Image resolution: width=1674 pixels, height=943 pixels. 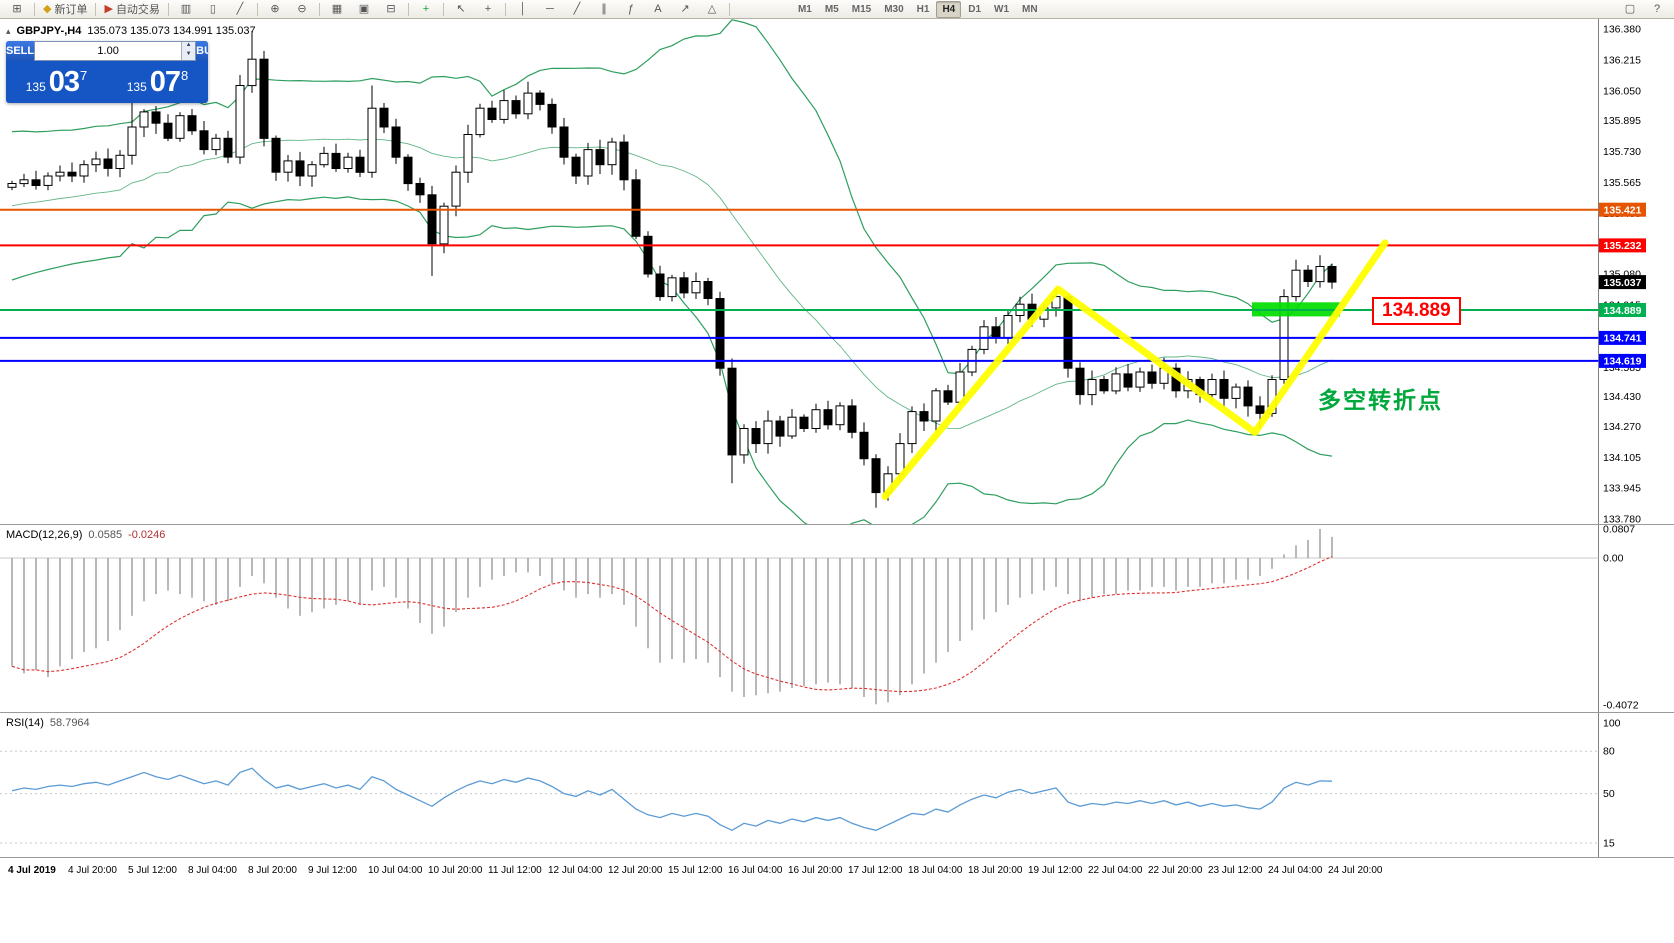 What do you see at coordinates (523, 9) in the screenshot?
I see `vertical-line-button: │` at bounding box center [523, 9].